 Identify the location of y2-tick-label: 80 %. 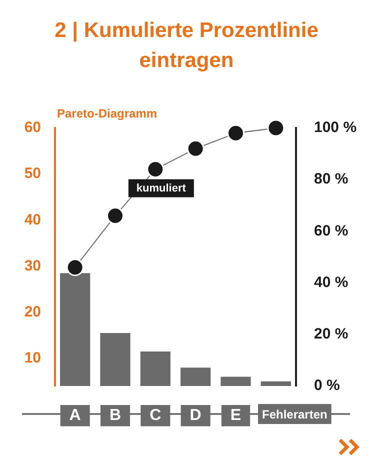
(331, 179).